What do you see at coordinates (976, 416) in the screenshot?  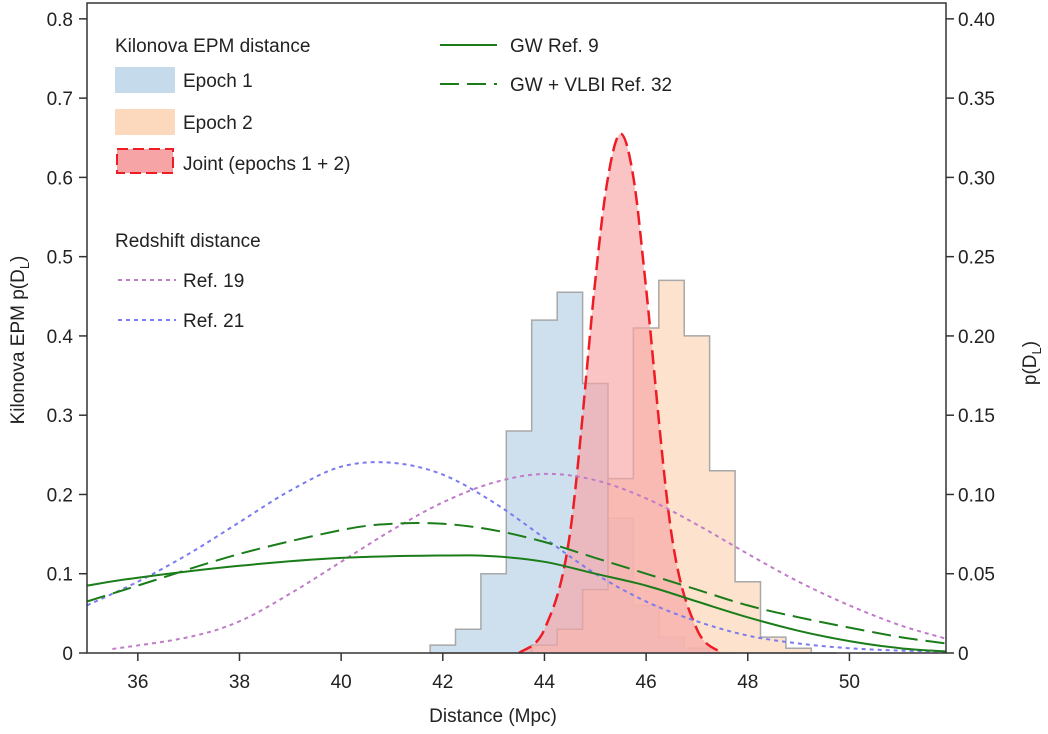 I see `y-right-tick-label: 0.15` at bounding box center [976, 416].